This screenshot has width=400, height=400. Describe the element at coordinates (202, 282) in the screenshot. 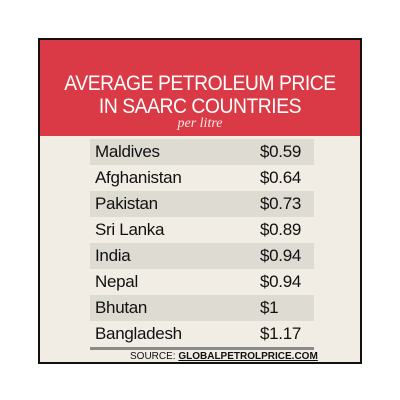

I see `table-row: Nepal $0.94` at that location.